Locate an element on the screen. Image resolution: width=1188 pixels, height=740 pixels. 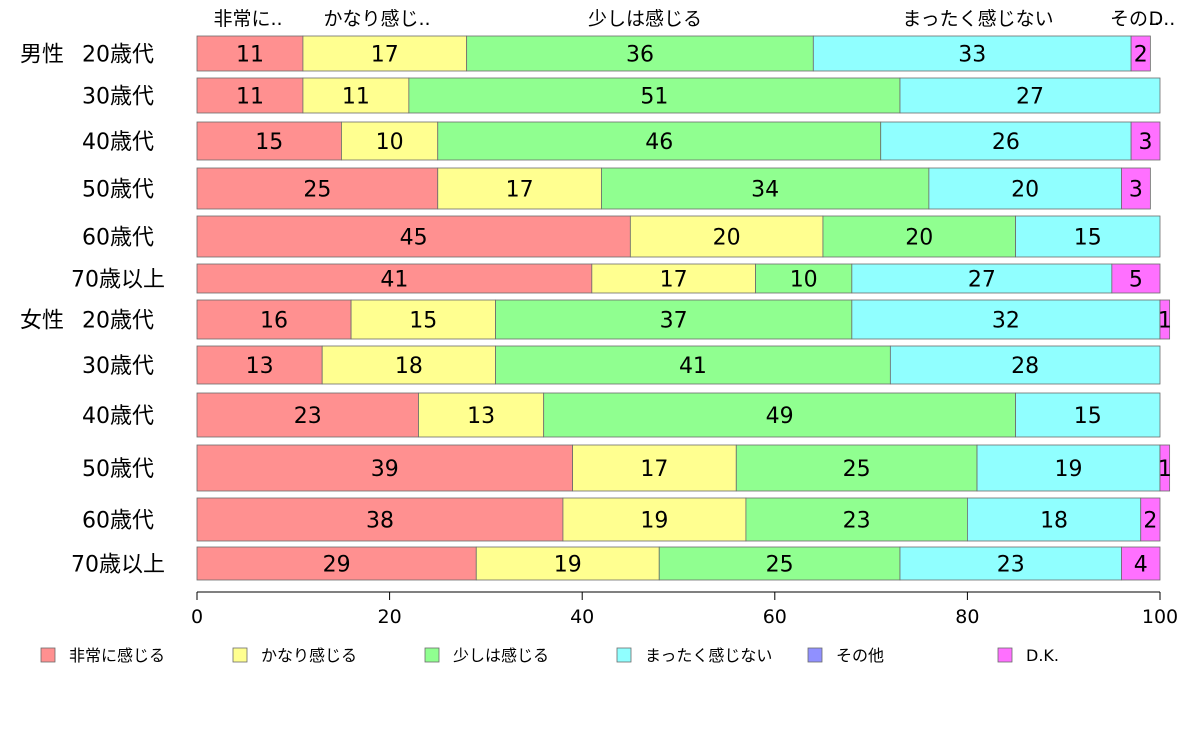
x-tick-label: 20 is located at coordinates (390, 617).